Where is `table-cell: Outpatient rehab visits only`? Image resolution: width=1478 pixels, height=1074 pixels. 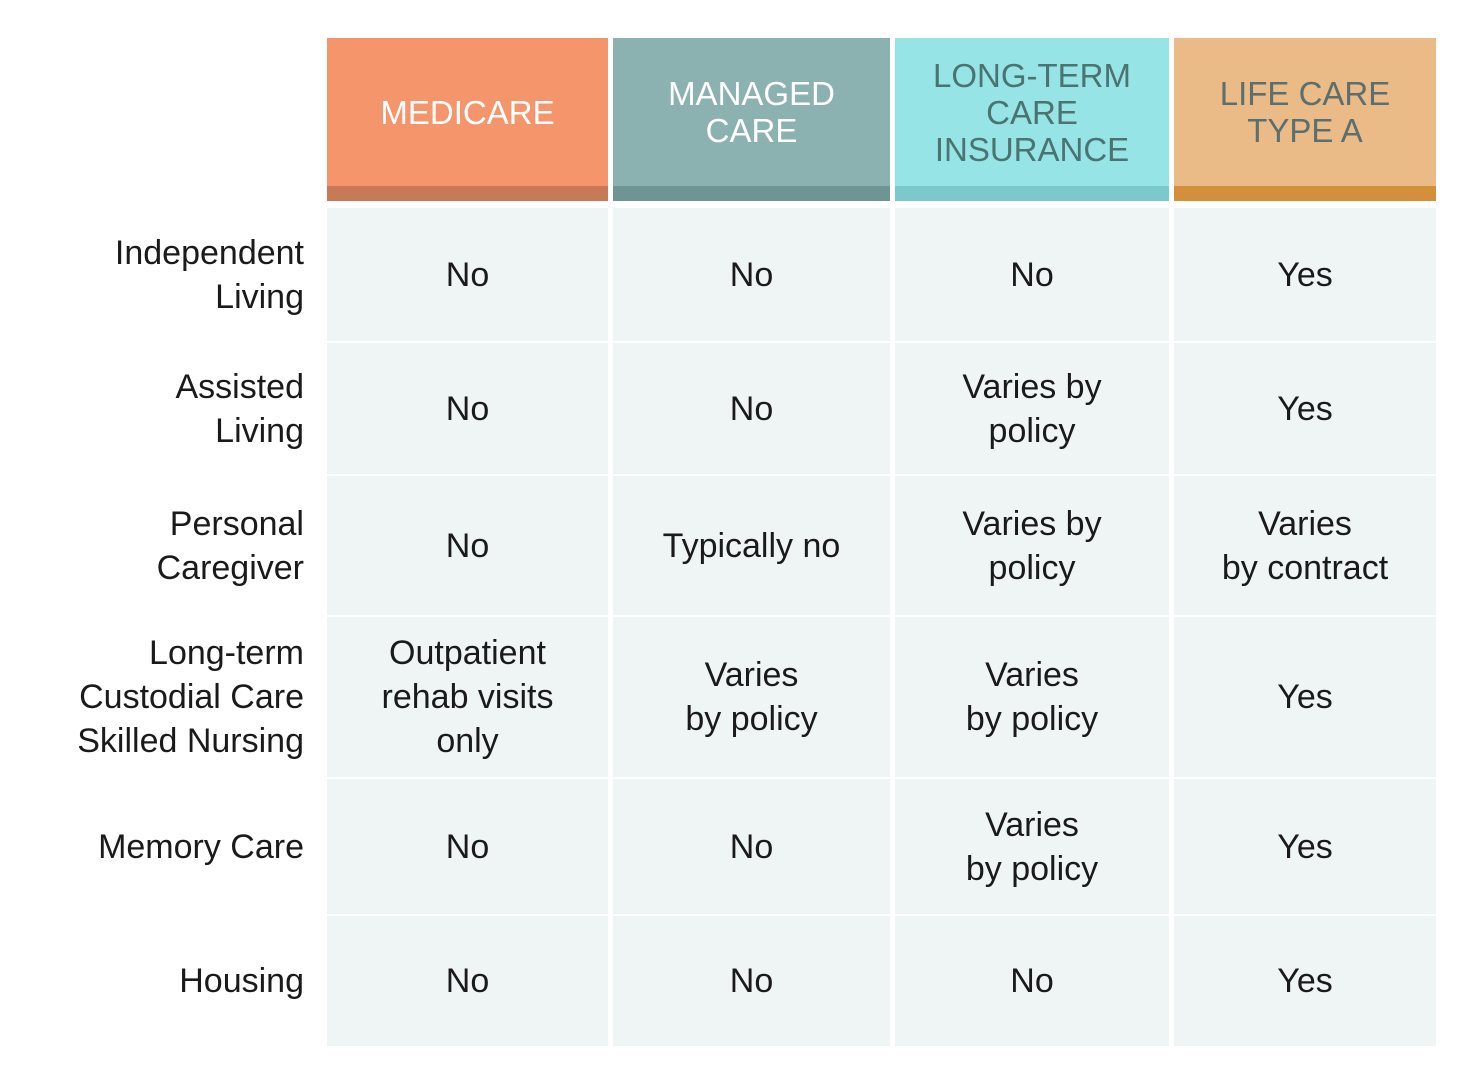
table-cell: Outpatient rehab visits only is located at coordinates (467, 697).